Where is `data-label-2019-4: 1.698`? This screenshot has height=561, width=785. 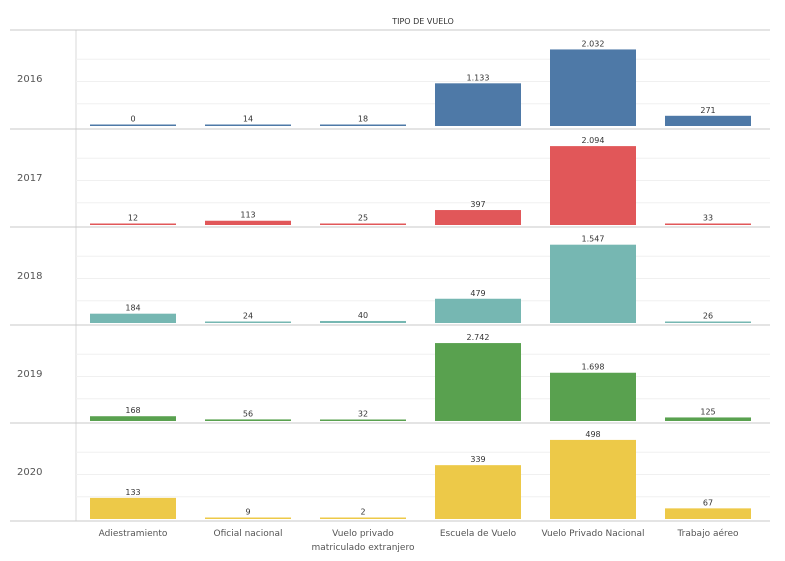 data-label-2019-4: 1.698 is located at coordinates (593, 367).